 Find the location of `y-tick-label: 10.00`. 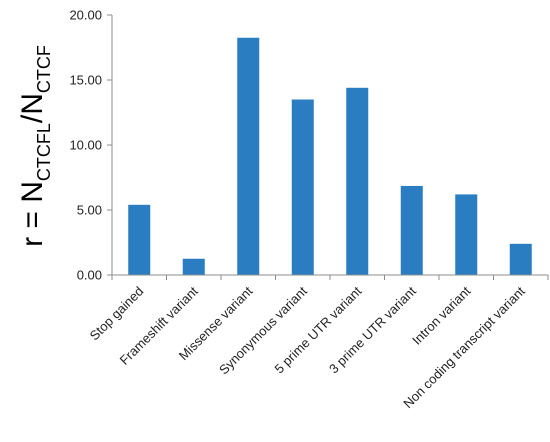

y-tick-label: 10.00 is located at coordinates (85, 145).